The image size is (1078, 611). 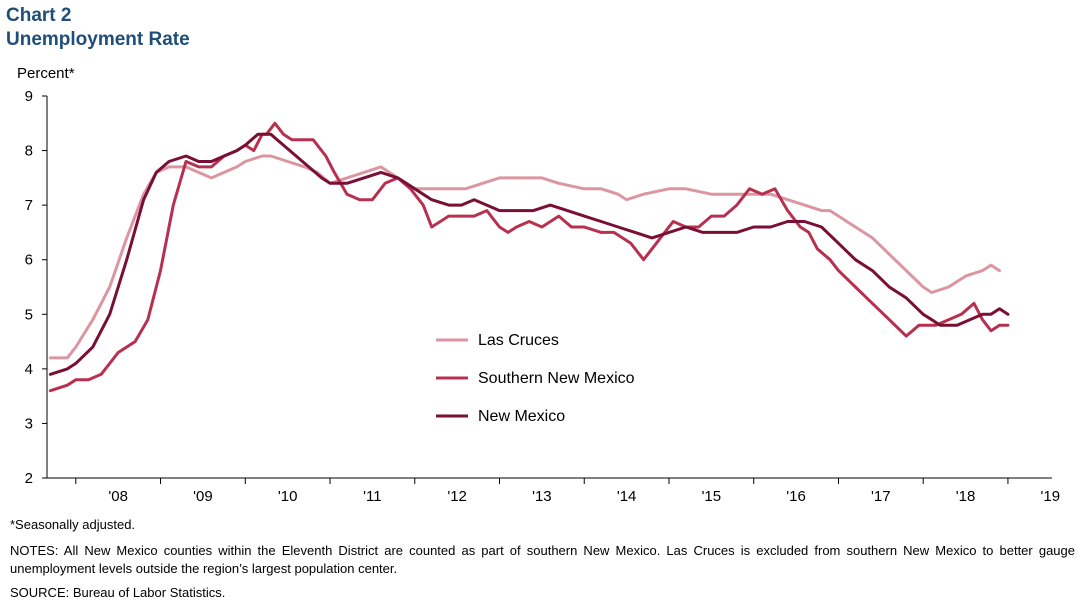 What do you see at coordinates (796, 496) in the screenshot?
I see `x-tick-label: '16` at bounding box center [796, 496].